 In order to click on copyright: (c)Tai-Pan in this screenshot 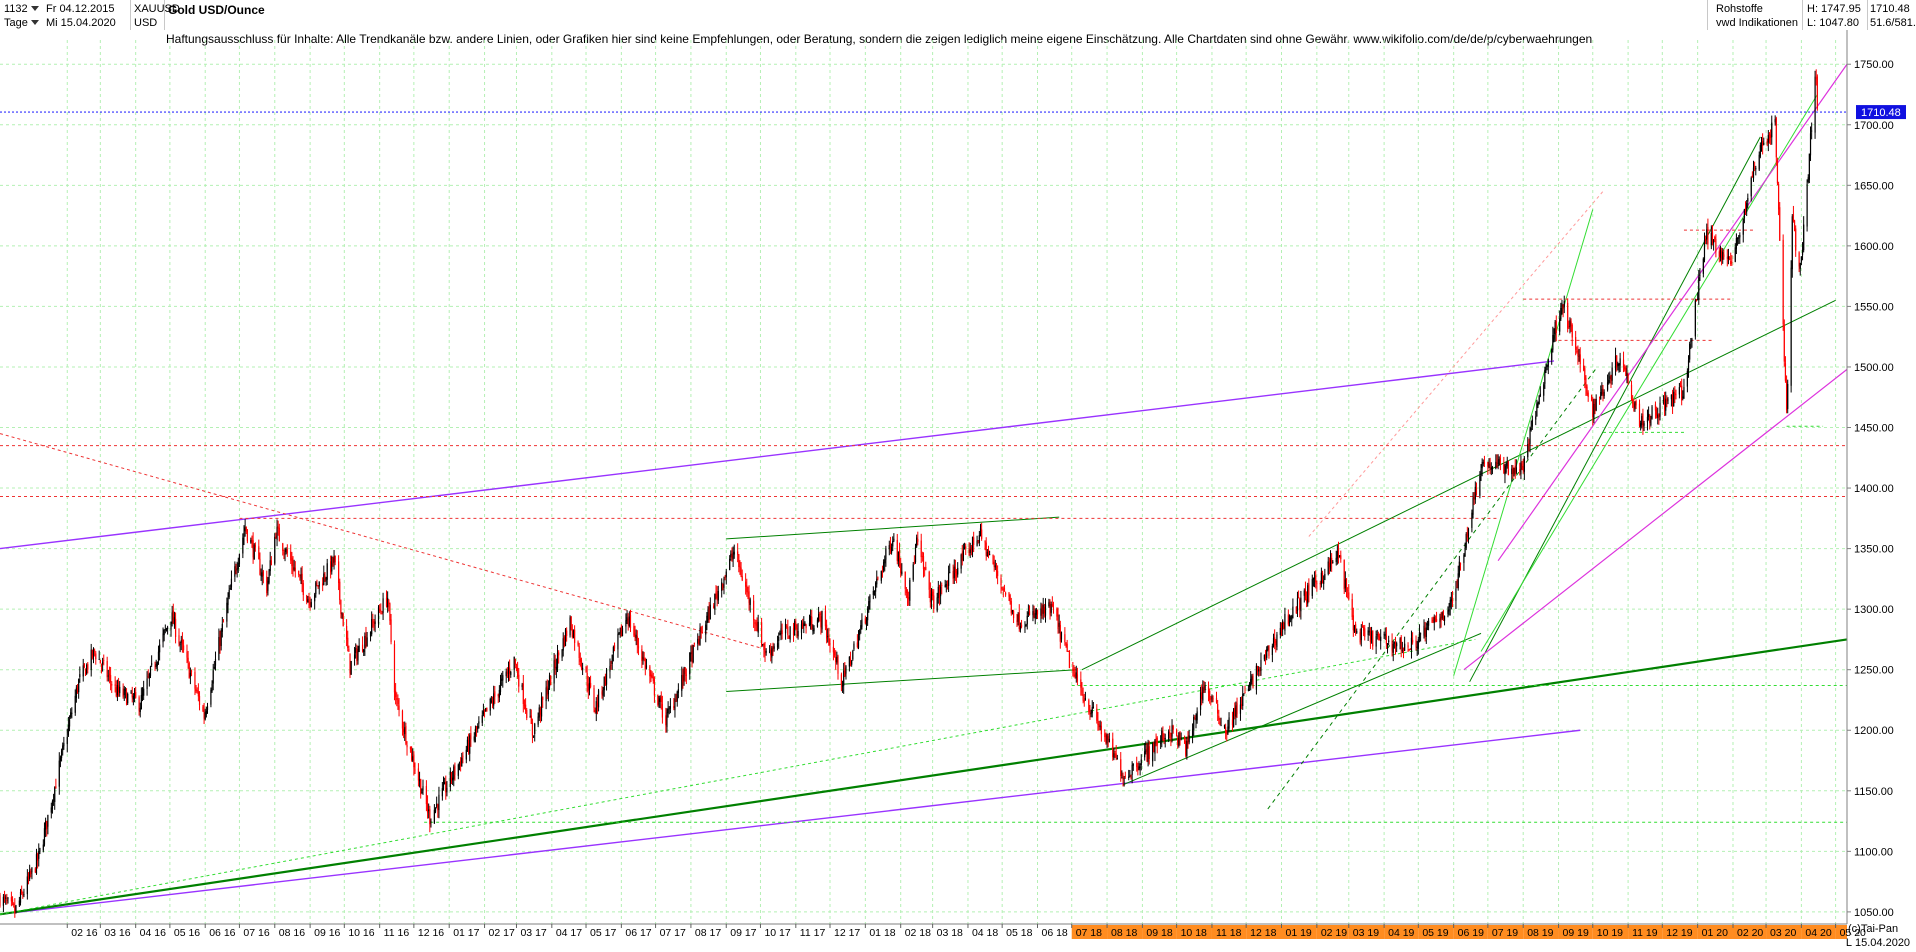, I will do `click(1873, 929)`.